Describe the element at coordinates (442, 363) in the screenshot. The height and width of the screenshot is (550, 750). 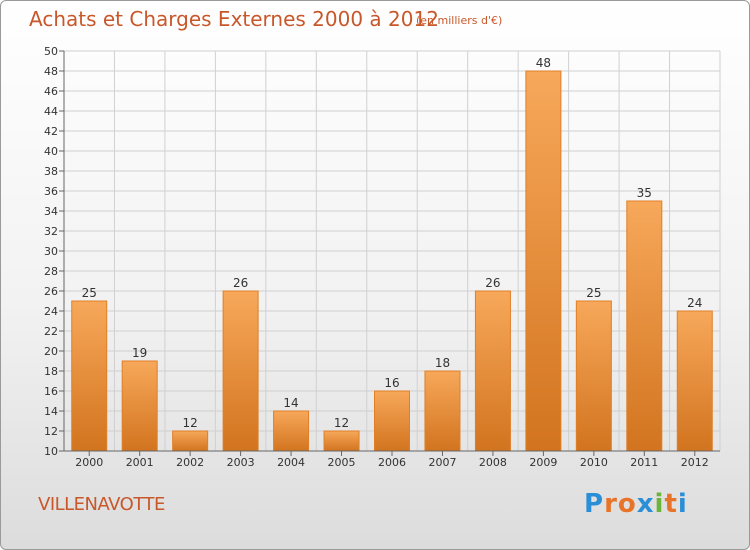
I see `data-label-2007: 18` at that location.